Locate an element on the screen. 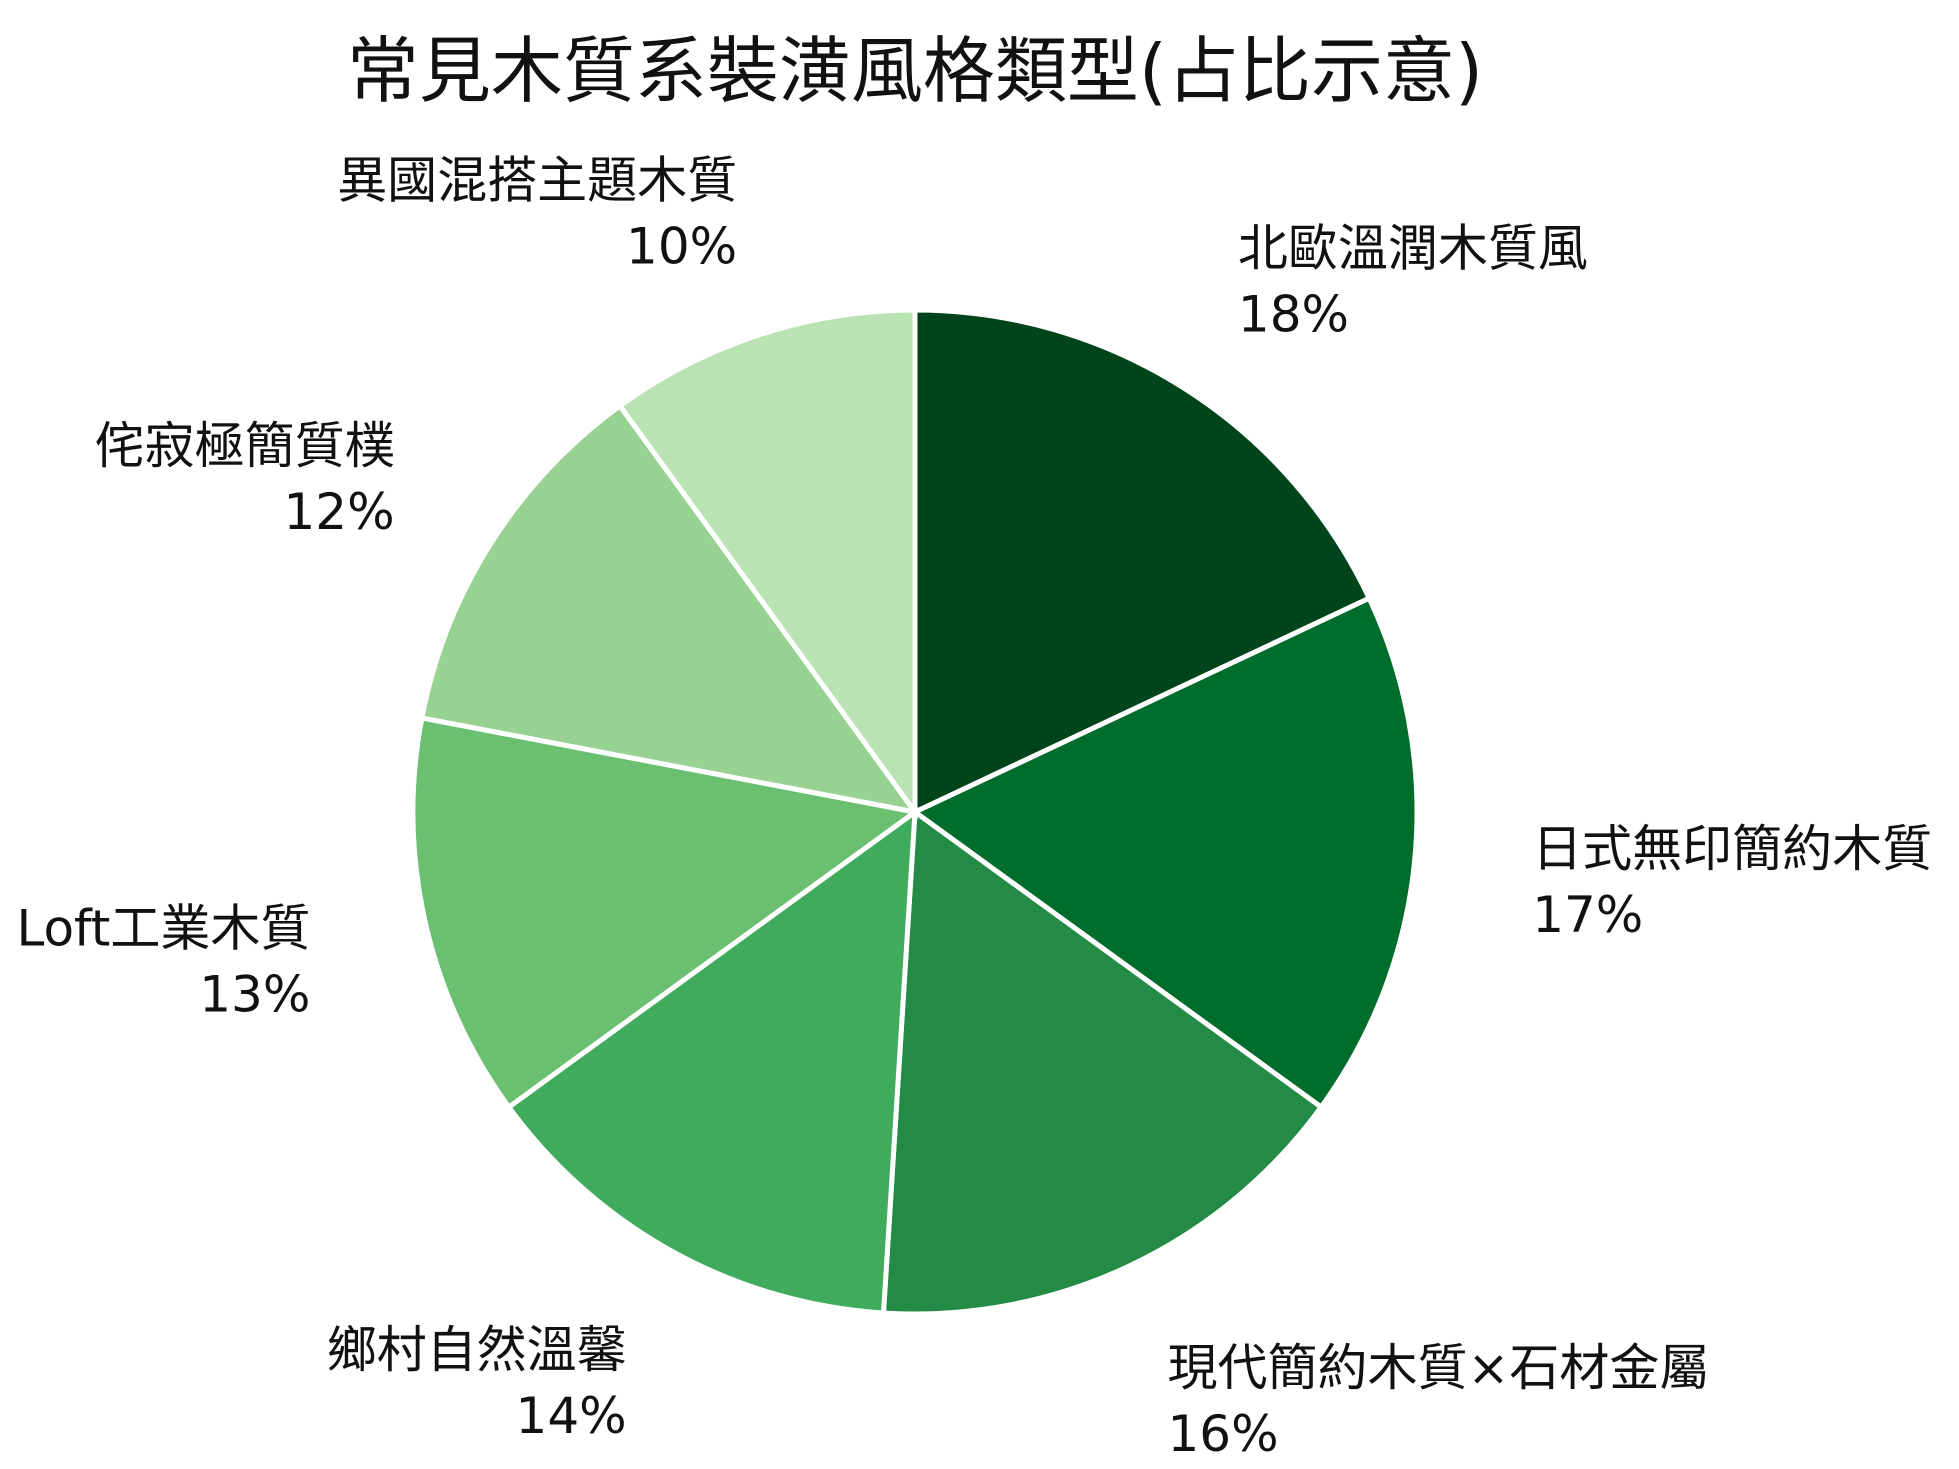  slice-category-label: 日式無印簡約木質 is located at coordinates (1732, 849).